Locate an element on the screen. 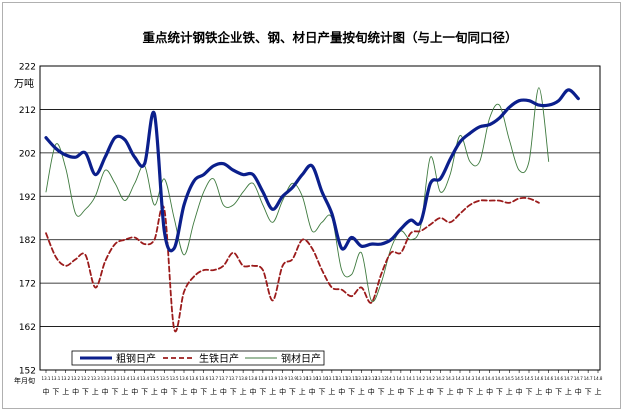  x-axis-corner-label: 年月旬 is located at coordinates (24, 380).